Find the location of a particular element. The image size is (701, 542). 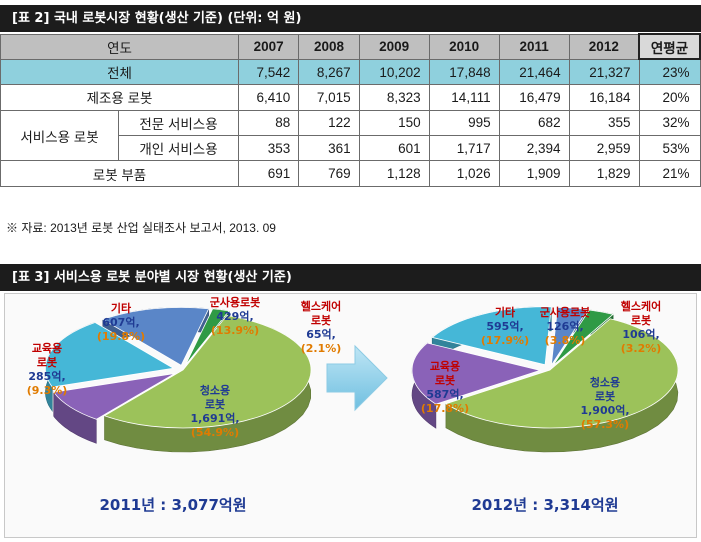

table-cell: 1,128 is located at coordinates (394, 173).